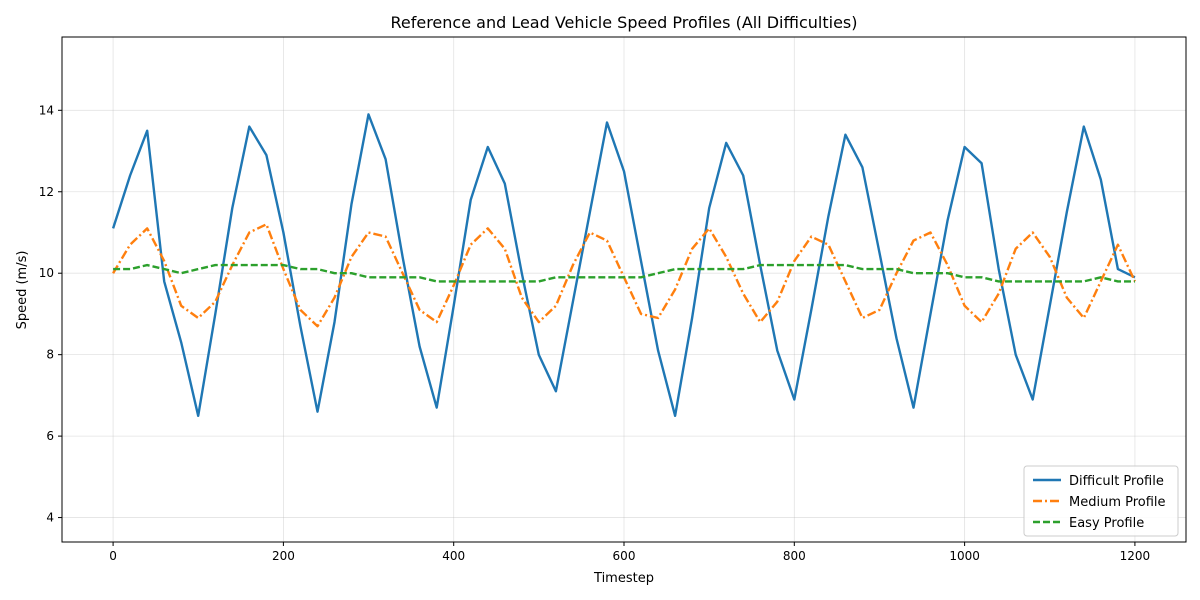  I want to click on legend-label: Easy Profile, so click(1106, 523).